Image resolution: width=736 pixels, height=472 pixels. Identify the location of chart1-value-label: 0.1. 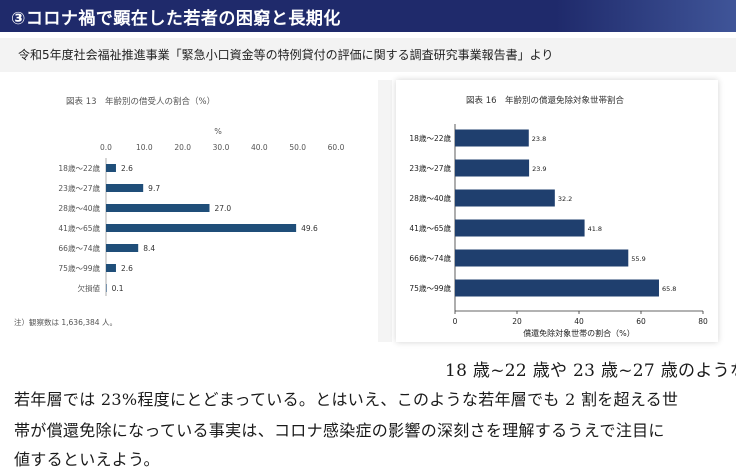
(118, 288).